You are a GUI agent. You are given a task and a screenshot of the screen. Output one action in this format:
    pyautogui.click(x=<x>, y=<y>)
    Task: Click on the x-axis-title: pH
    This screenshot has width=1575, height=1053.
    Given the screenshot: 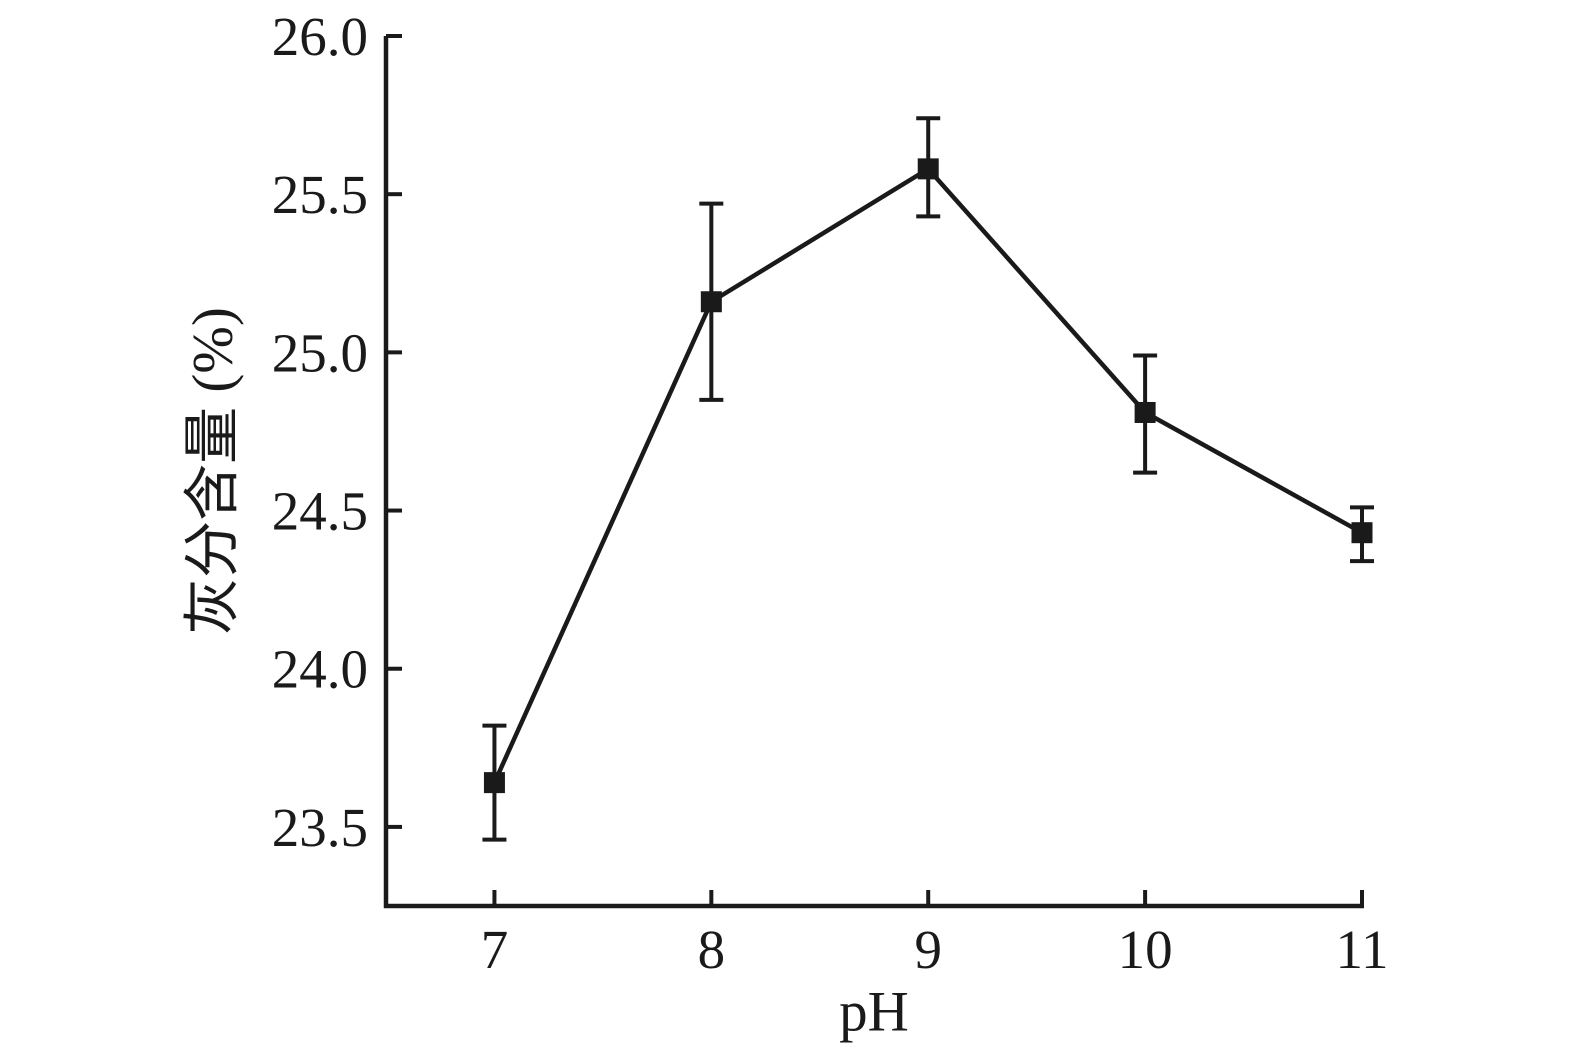 What is the action you would take?
    pyautogui.click(x=874, y=1012)
    